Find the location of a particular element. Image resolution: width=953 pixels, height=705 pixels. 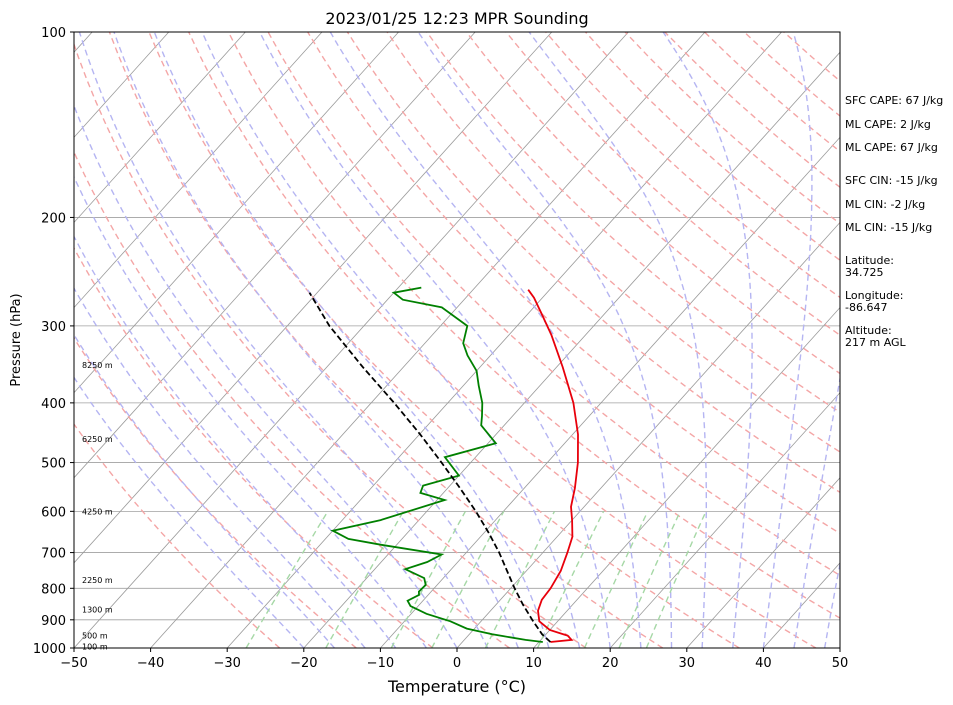

sounding-annotation: Altitude: 217 m AGL is located at coordinates (875, 336).